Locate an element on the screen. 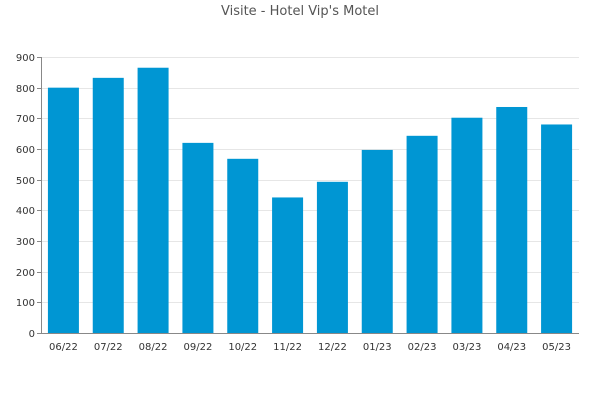 This screenshot has width=600, height=400. chart-title: Visite - Hotel Vip's Motel is located at coordinates (300, 11).